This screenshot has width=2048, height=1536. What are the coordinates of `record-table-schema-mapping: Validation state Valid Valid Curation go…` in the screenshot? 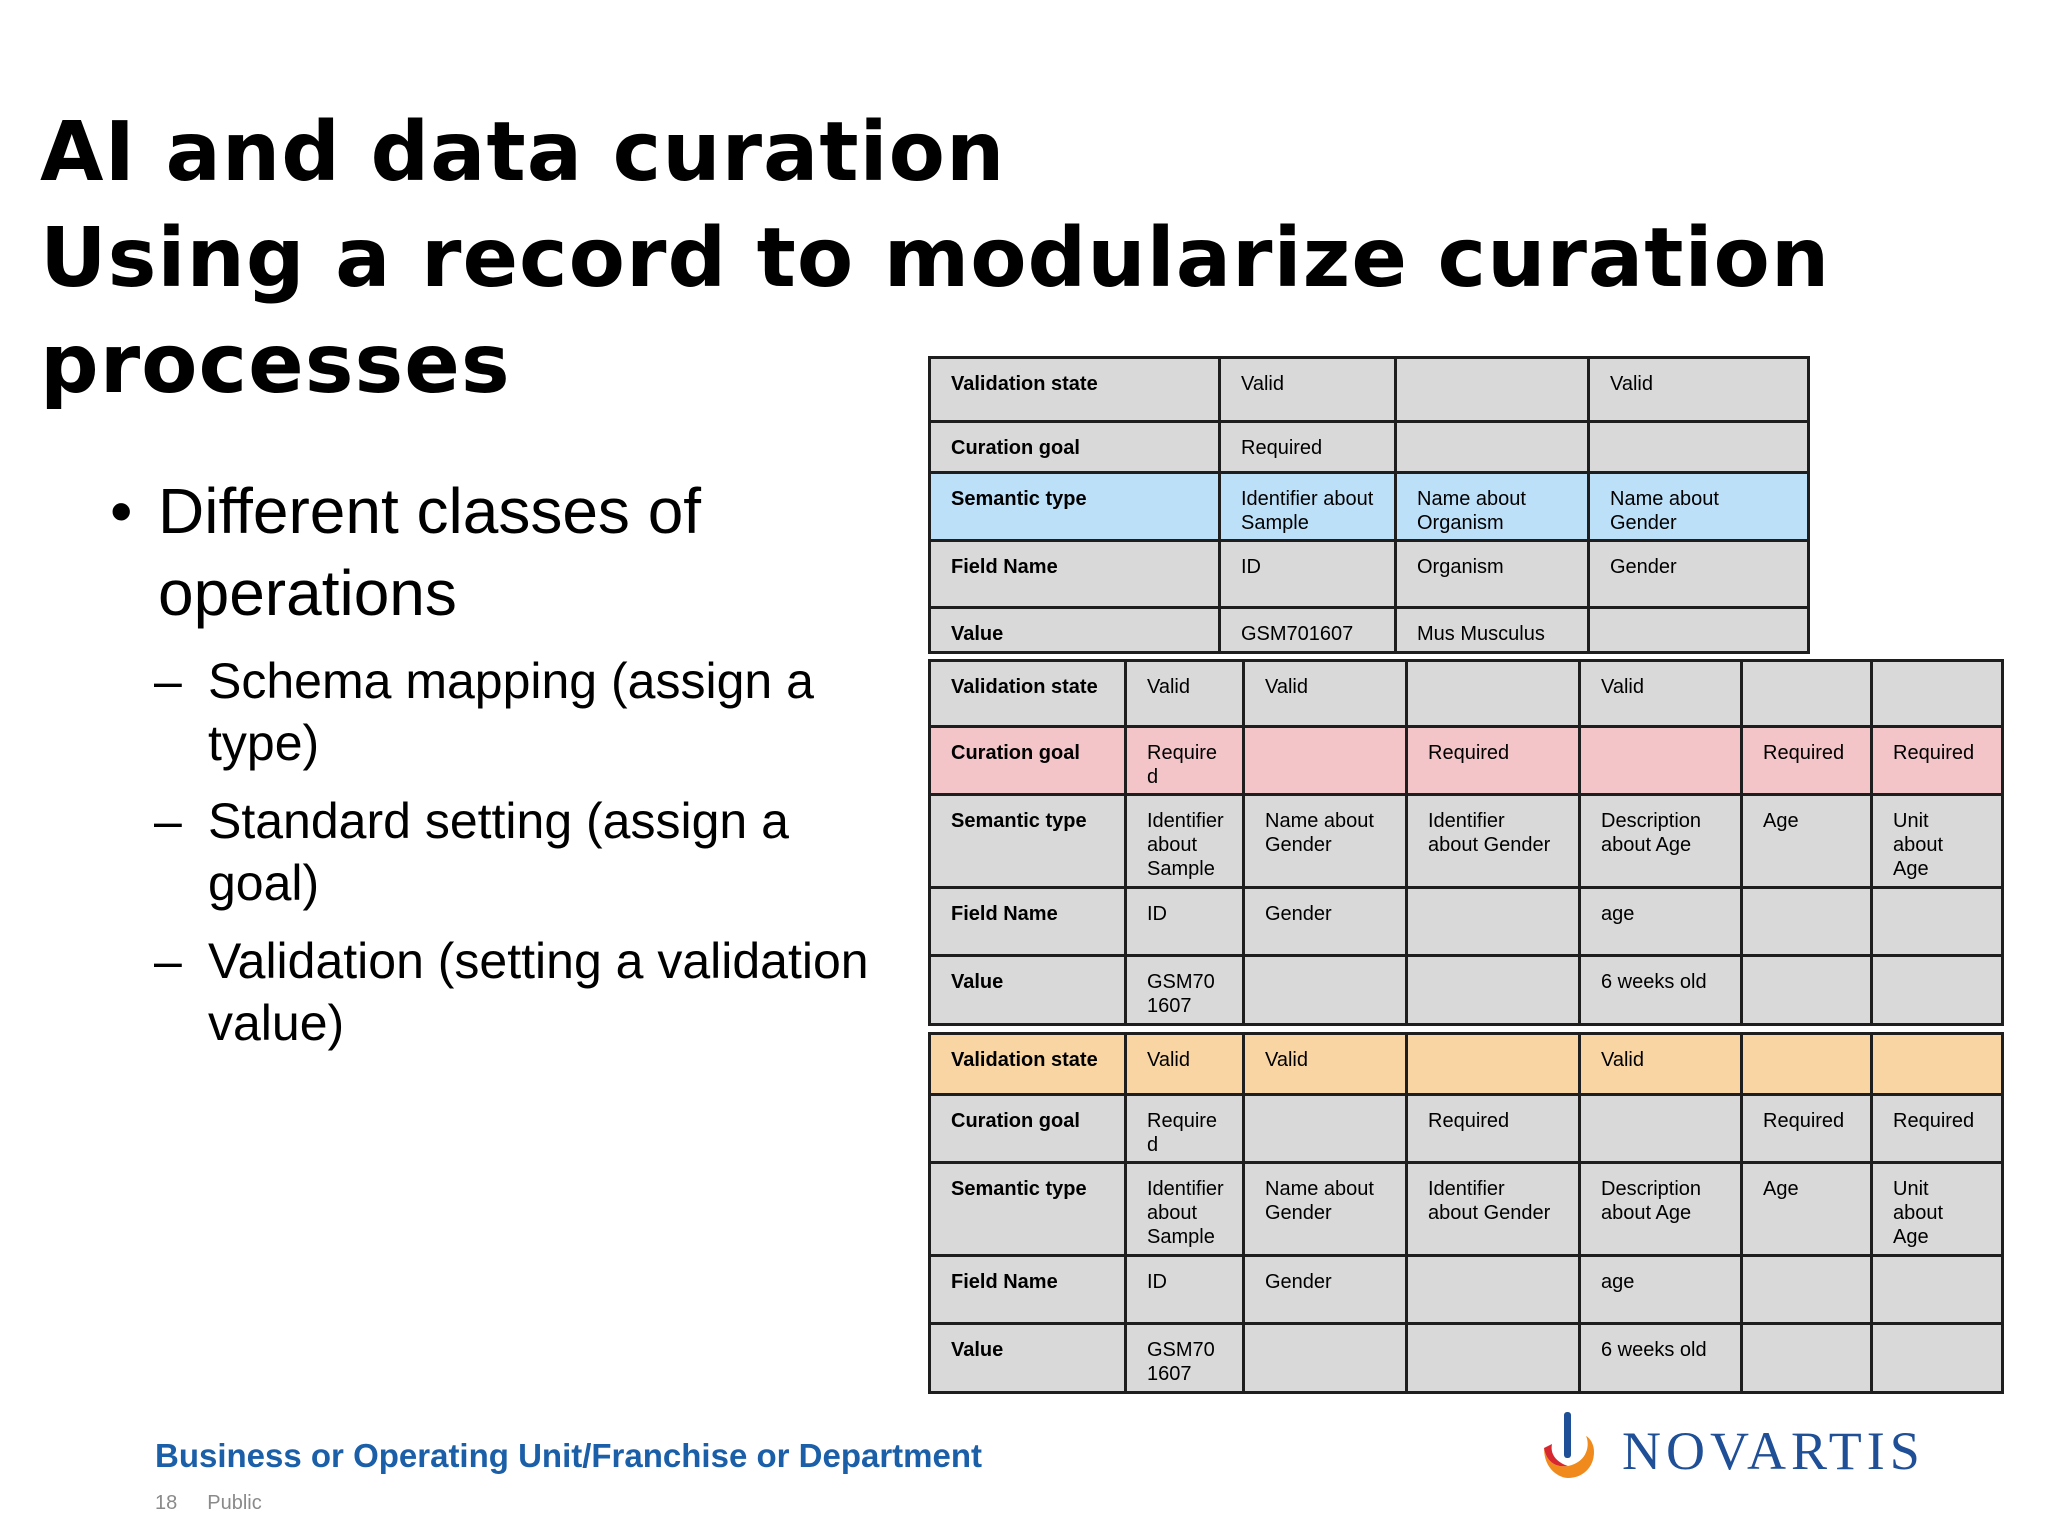 It's located at (1369, 505).